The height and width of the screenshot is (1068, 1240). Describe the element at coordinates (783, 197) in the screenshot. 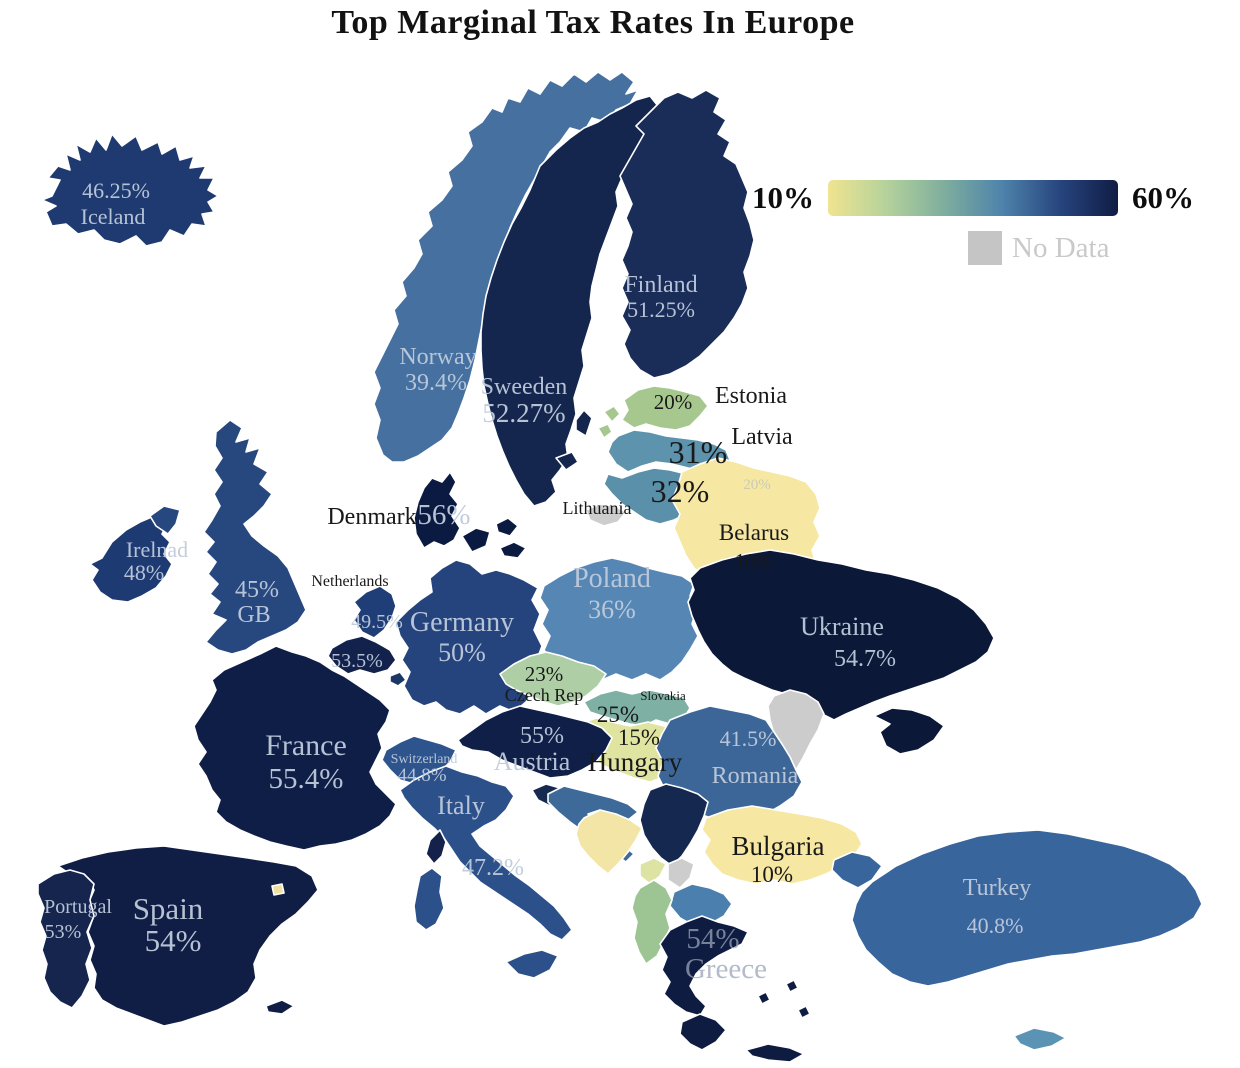

I see `legend-min-label: 10%` at that location.